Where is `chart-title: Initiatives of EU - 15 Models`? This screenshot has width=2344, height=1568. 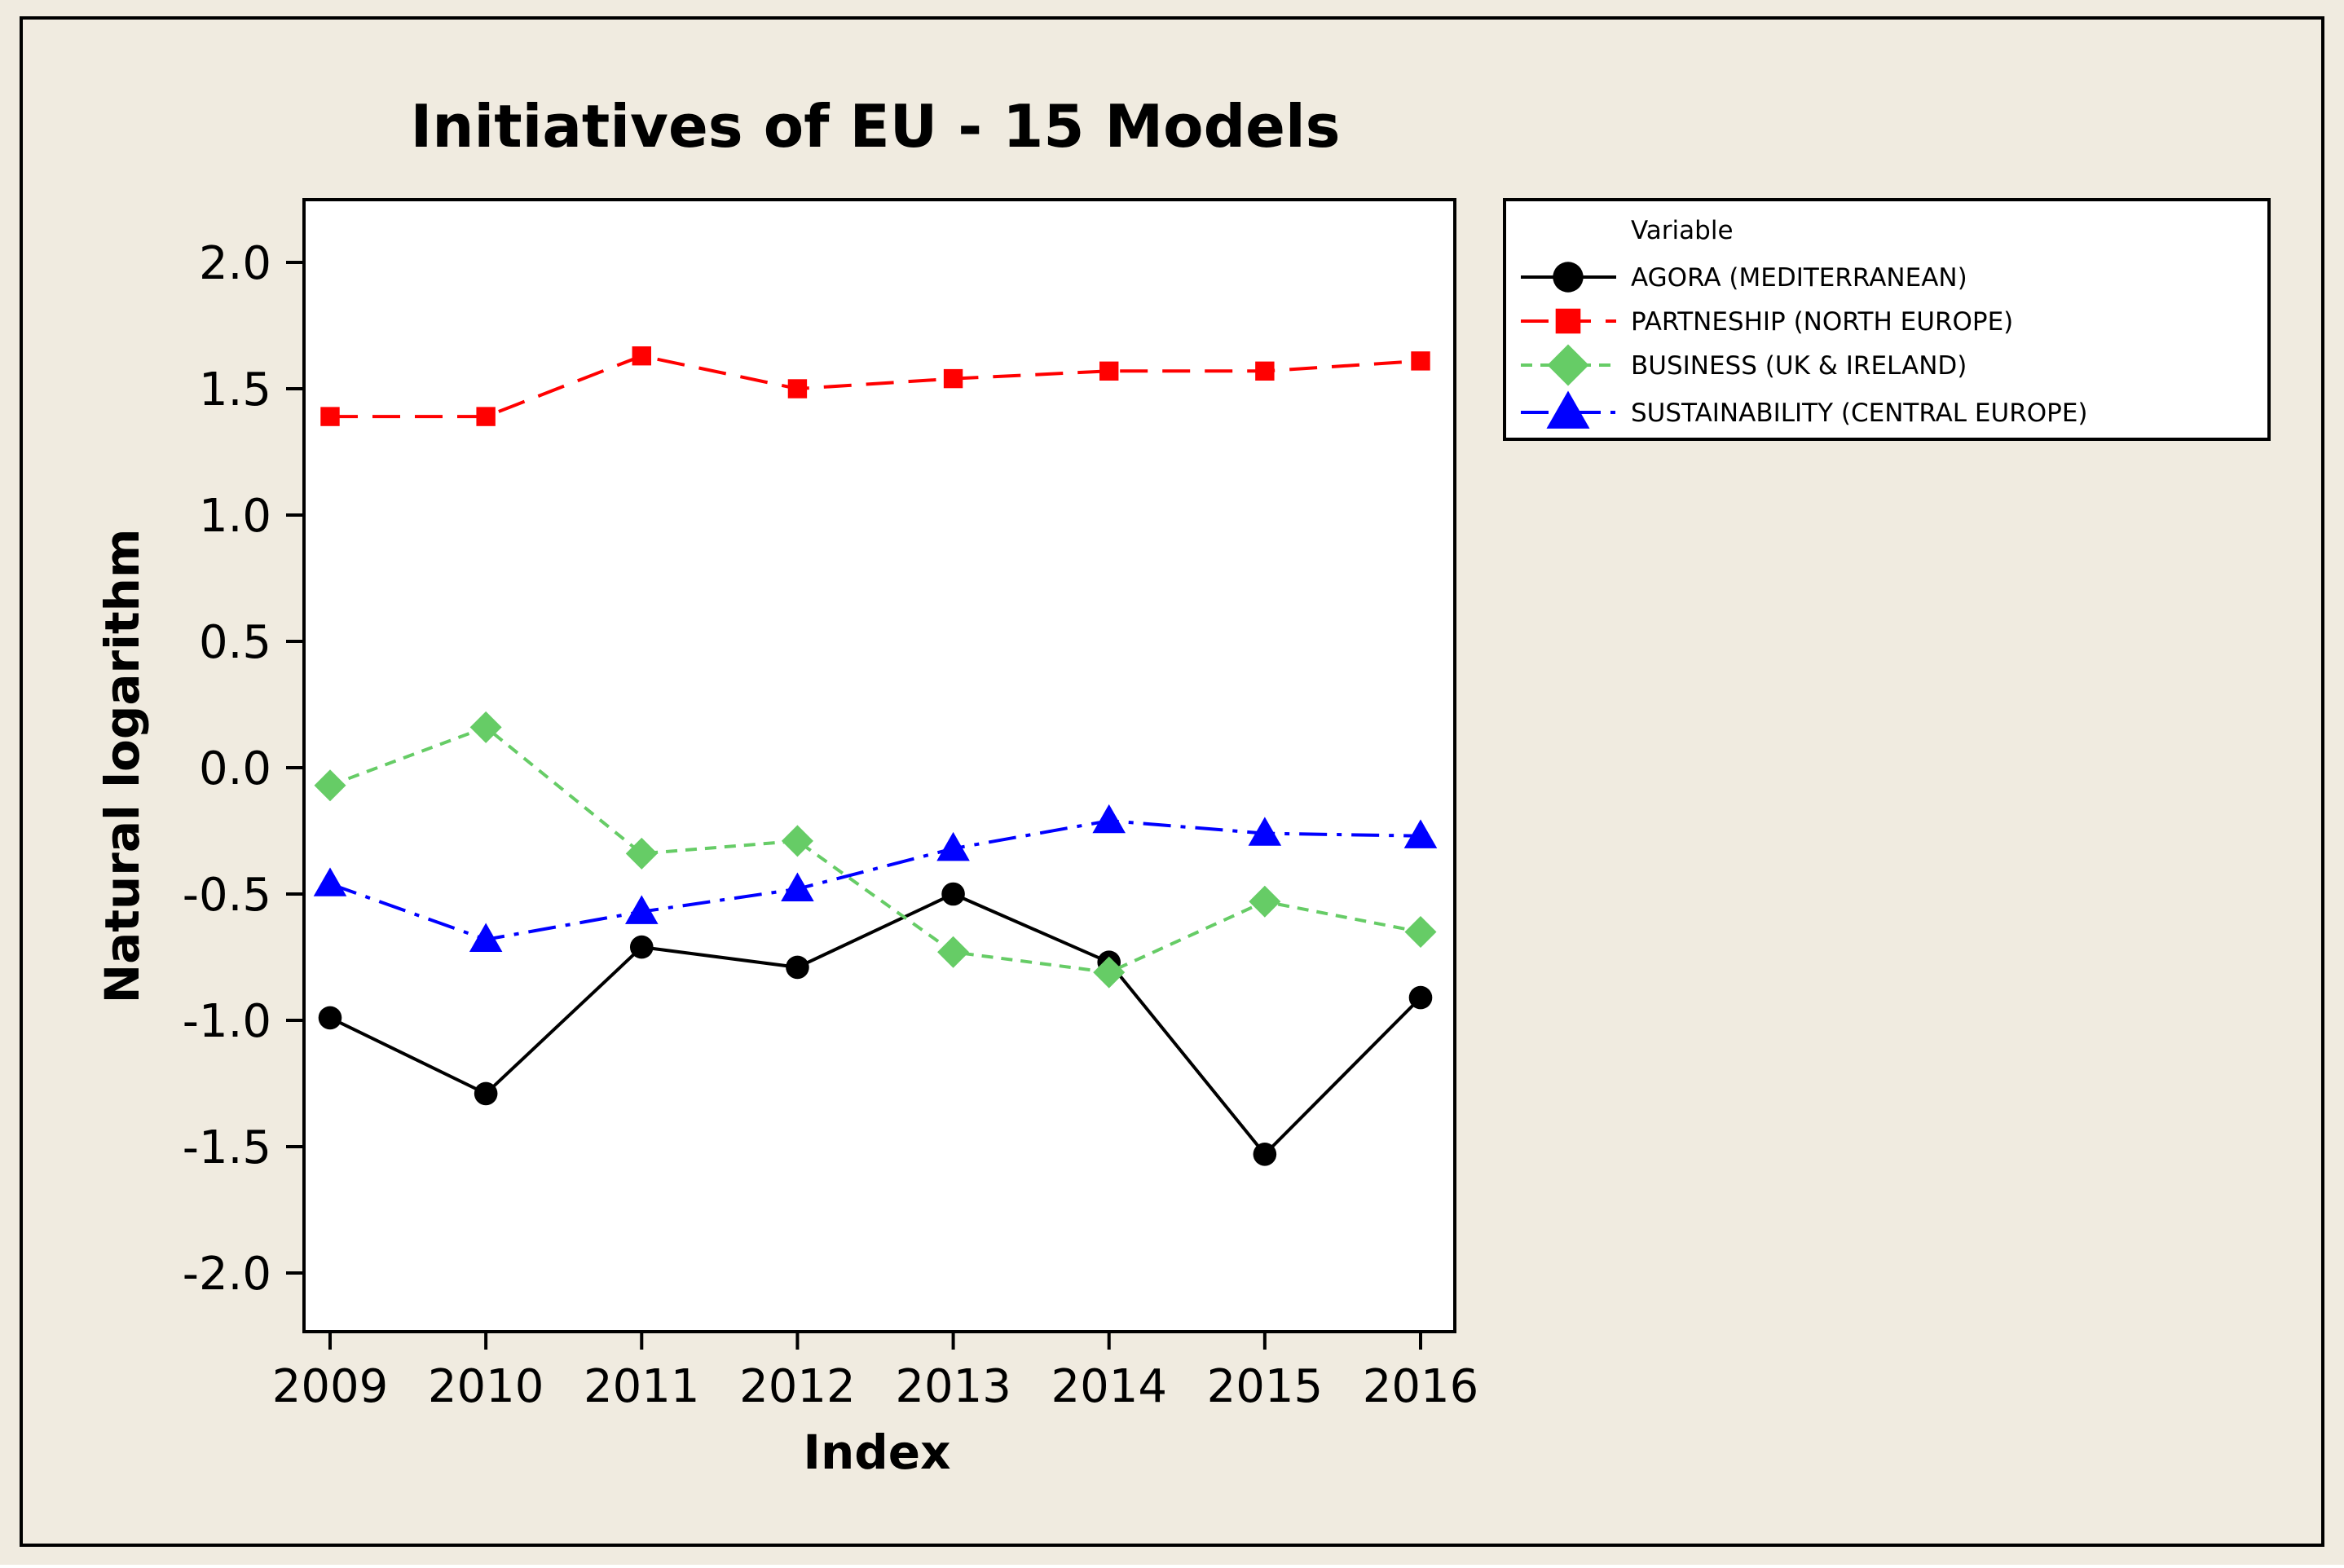
chart-title: Initiatives of EU - 15 Models is located at coordinates (876, 126).